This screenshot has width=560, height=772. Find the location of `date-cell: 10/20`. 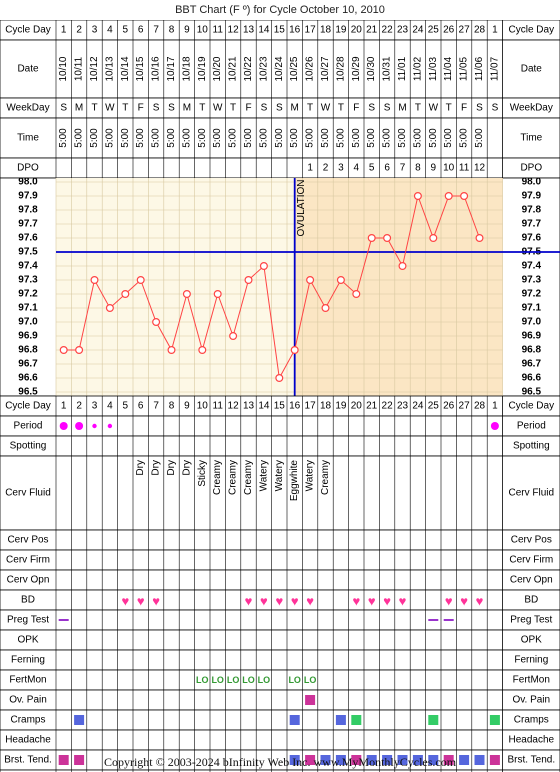

date-cell: 10/20 is located at coordinates (217, 68).